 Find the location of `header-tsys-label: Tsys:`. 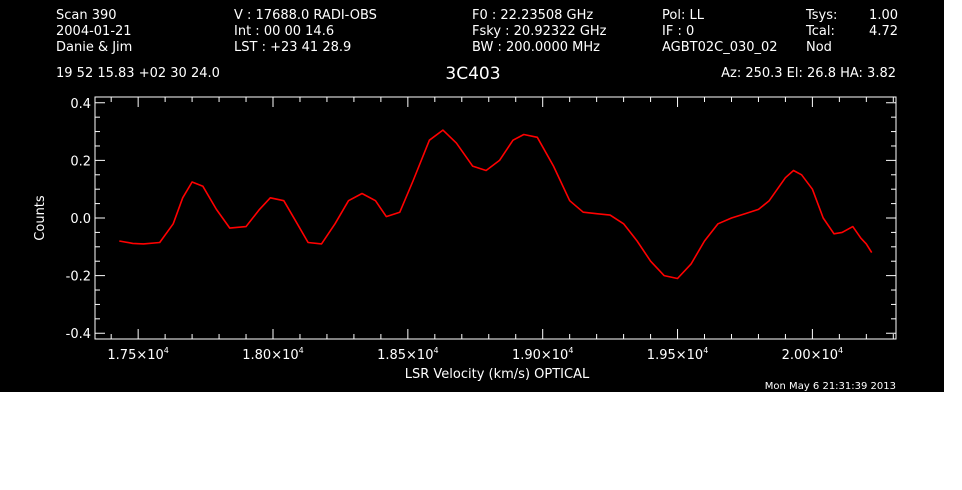

header-tsys-label: Tsys: is located at coordinates (821, 15).